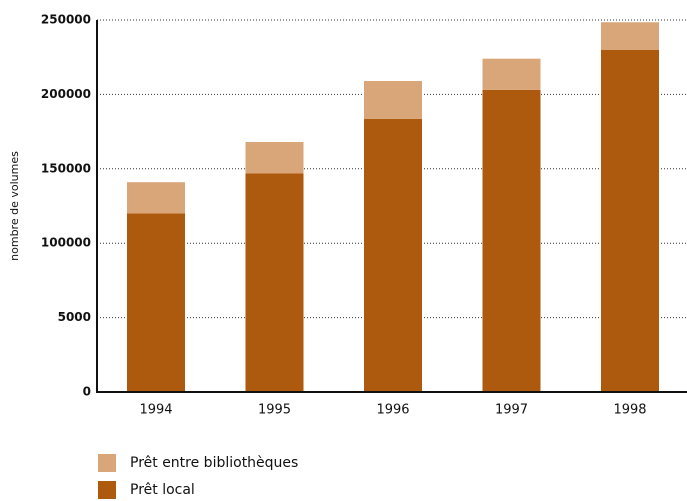 The height and width of the screenshot is (501, 687). Describe the element at coordinates (155, 410) in the screenshot. I see `x-tick-label: 1994` at that location.